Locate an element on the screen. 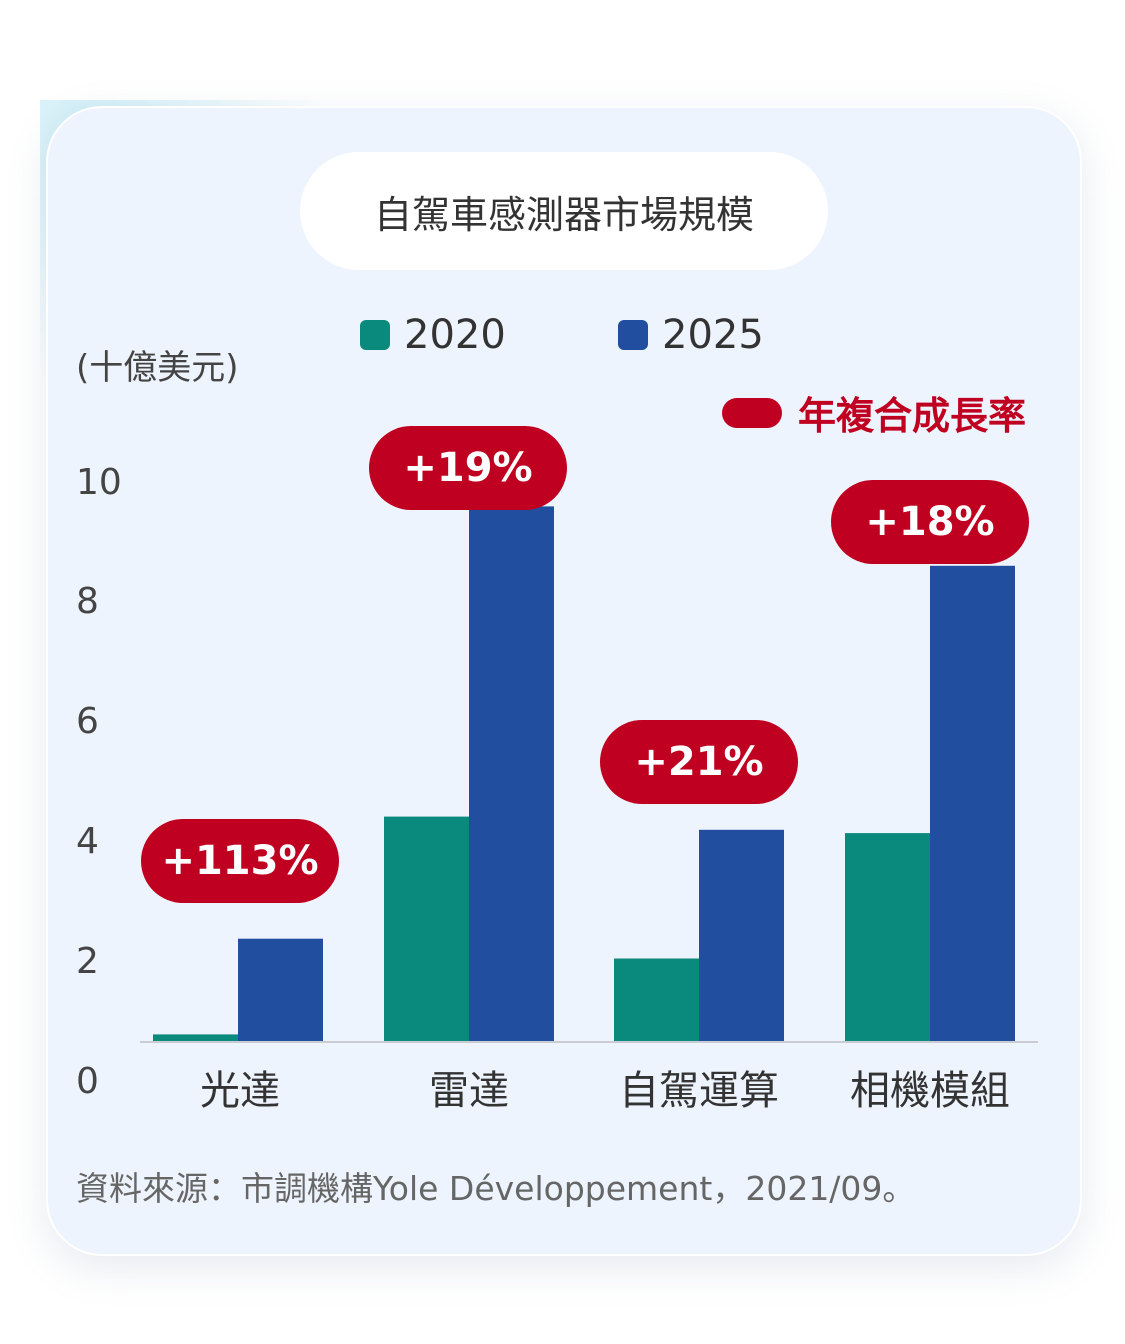 The image size is (1125, 1344). y-tick-label: 8 is located at coordinates (87, 601).